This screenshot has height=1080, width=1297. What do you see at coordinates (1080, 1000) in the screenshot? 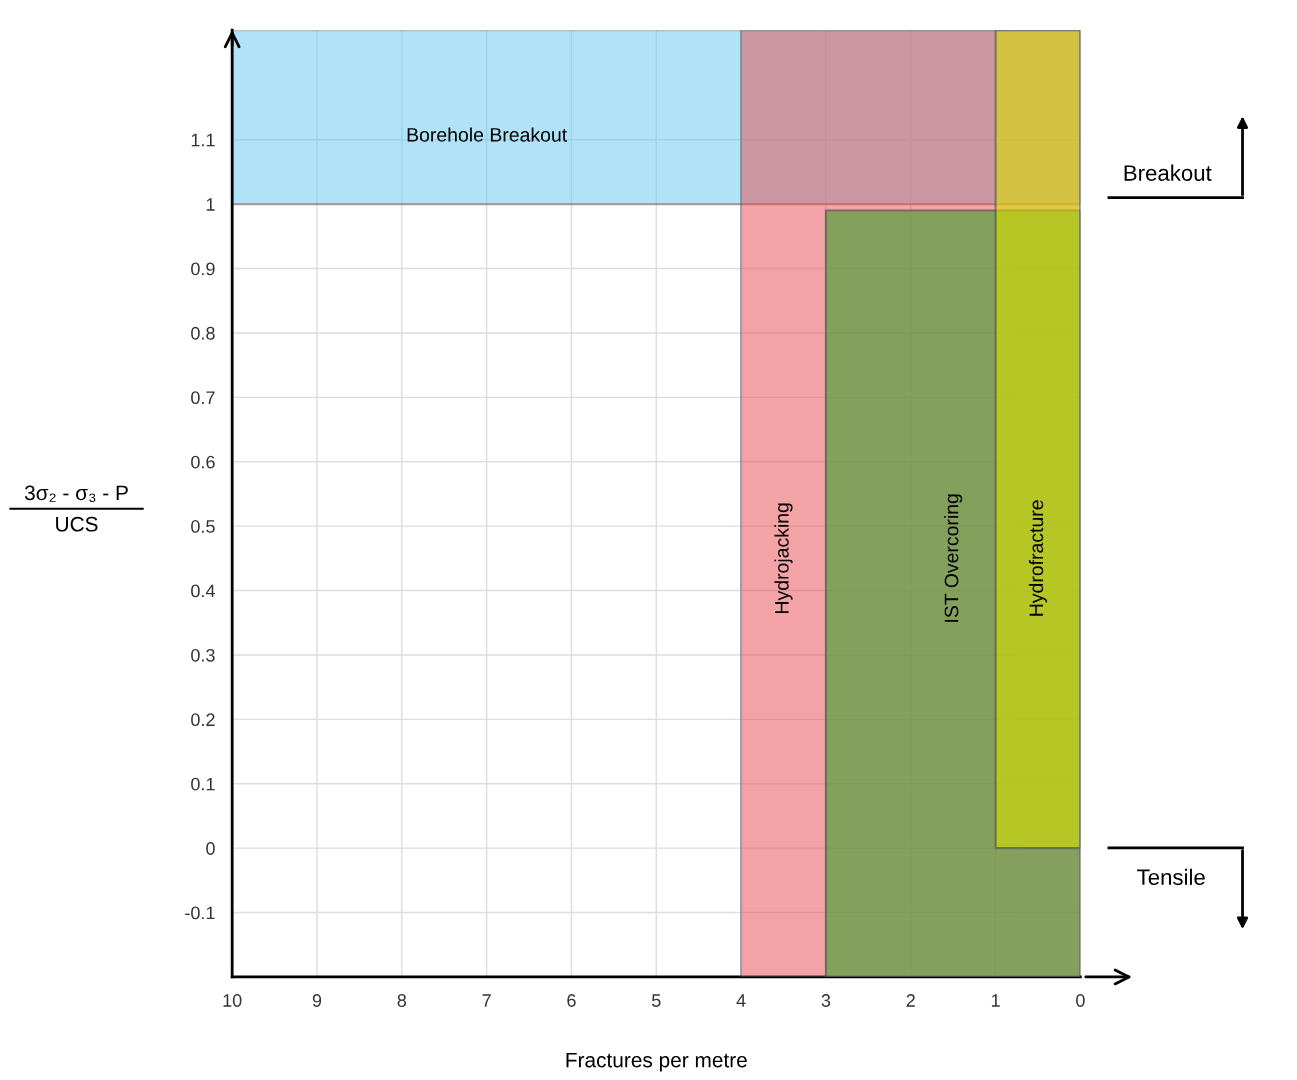
I see `x-tick-label: 0` at bounding box center [1080, 1000].